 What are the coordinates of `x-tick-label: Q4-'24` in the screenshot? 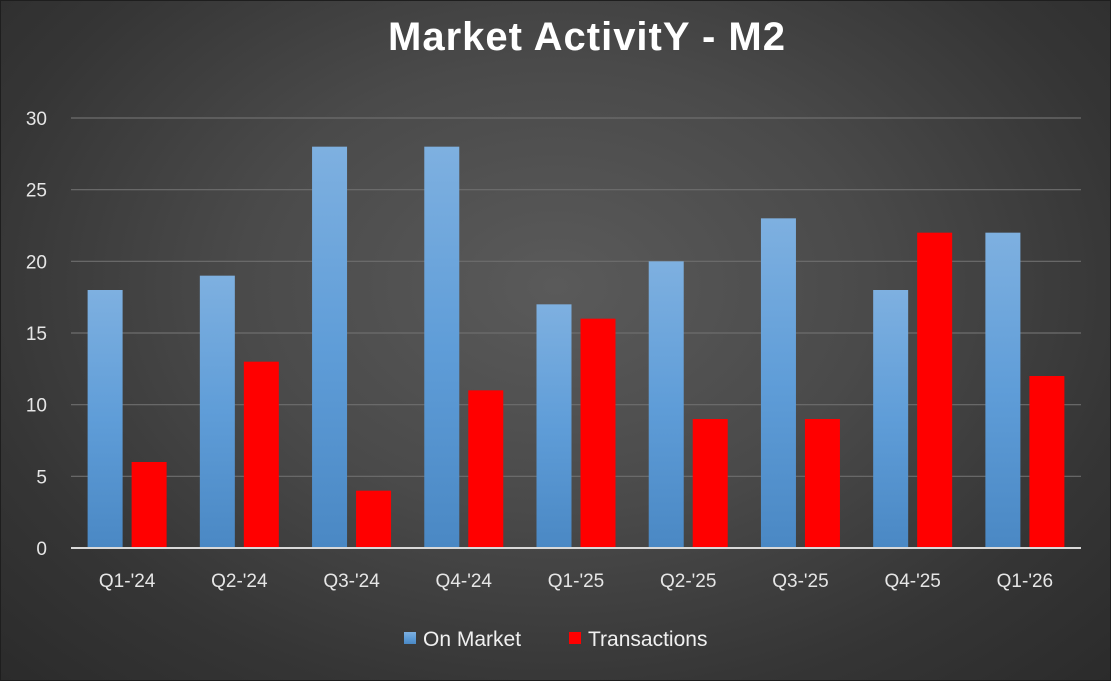 It's located at (464, 581).